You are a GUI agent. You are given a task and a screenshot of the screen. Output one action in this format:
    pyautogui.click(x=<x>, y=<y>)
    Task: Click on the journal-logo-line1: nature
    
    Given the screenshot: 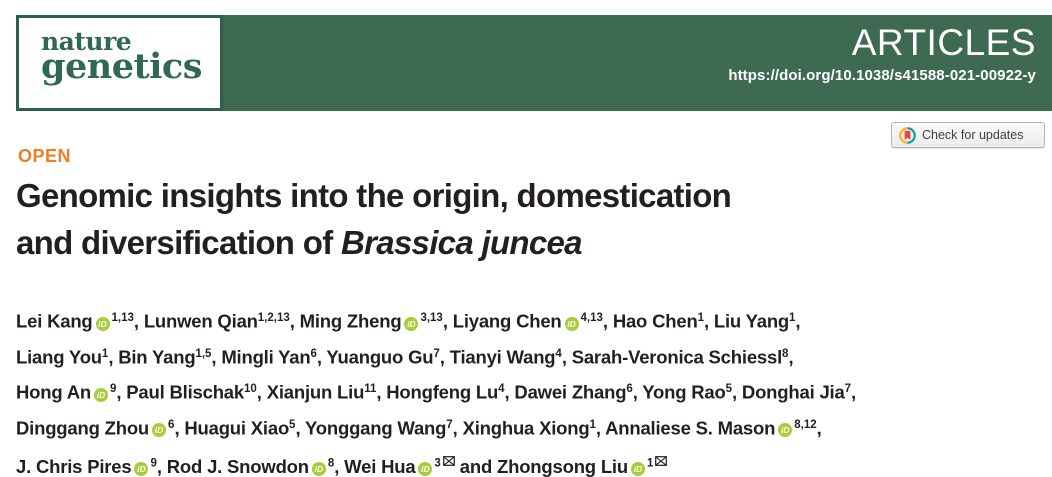 What is the action you would take?
    pyautogui.click(x=86, y=41)
    